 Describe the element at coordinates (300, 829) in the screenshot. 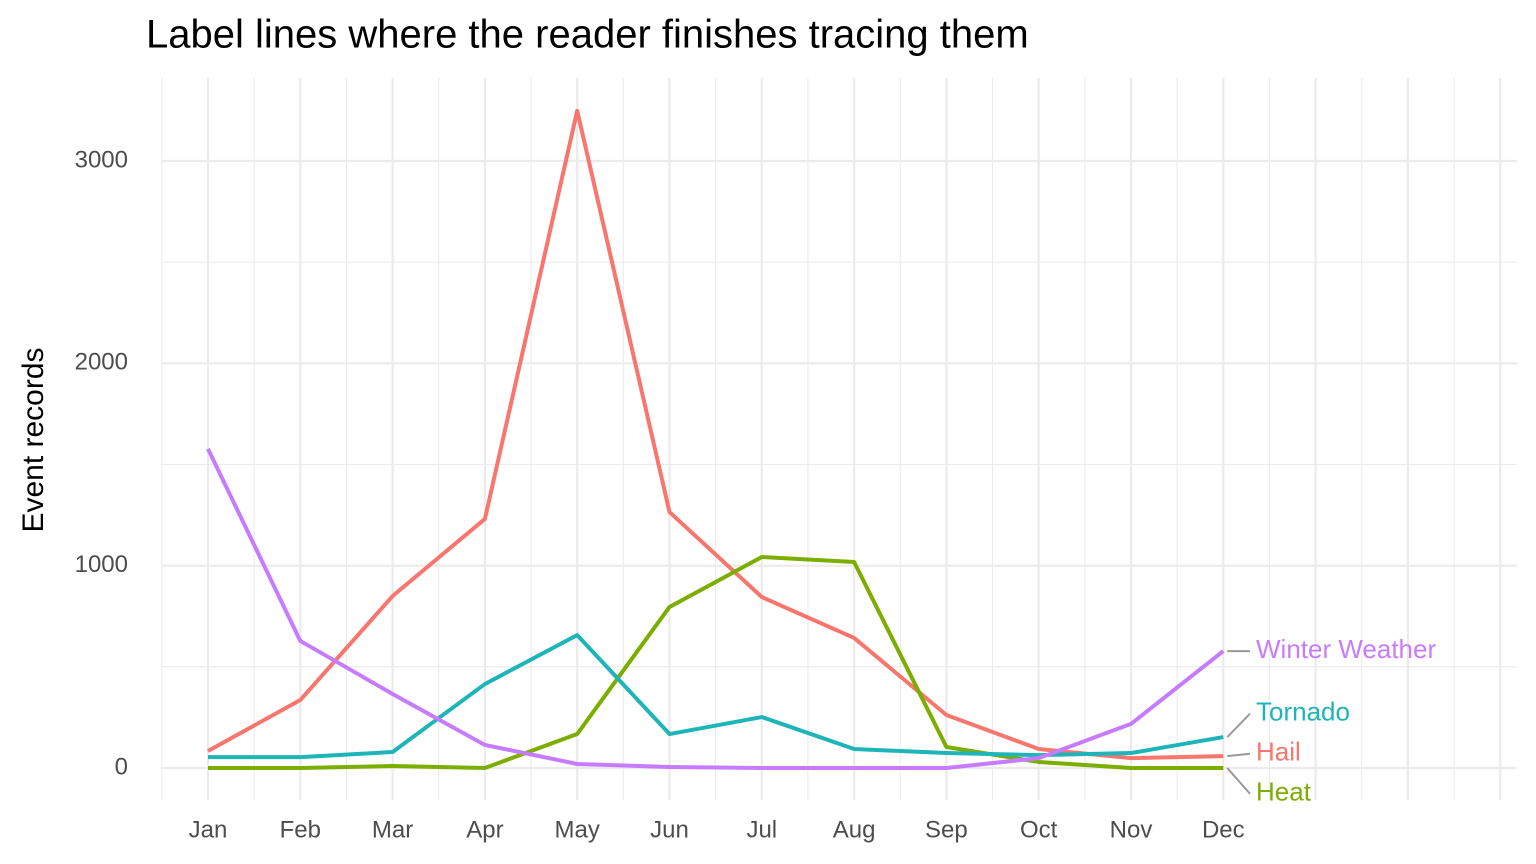

I see `x-tick-label: Feb` at that location.